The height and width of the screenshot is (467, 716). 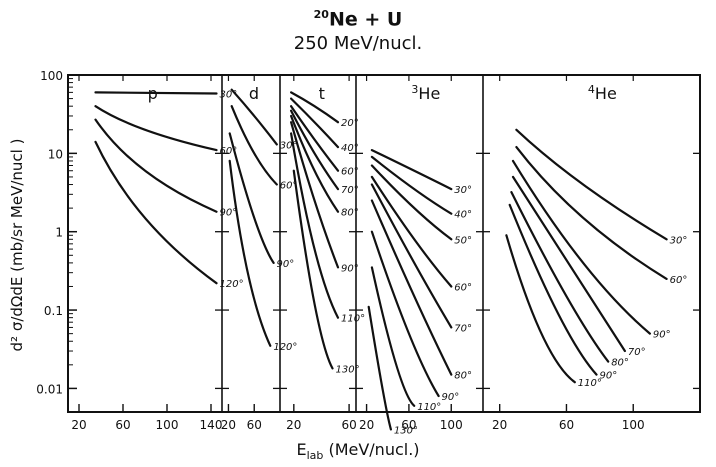 What do you see at coordinates (49, 389) in the screenshot?
I see `y-tick-label: 0.01` at bounding box center [49, 389].